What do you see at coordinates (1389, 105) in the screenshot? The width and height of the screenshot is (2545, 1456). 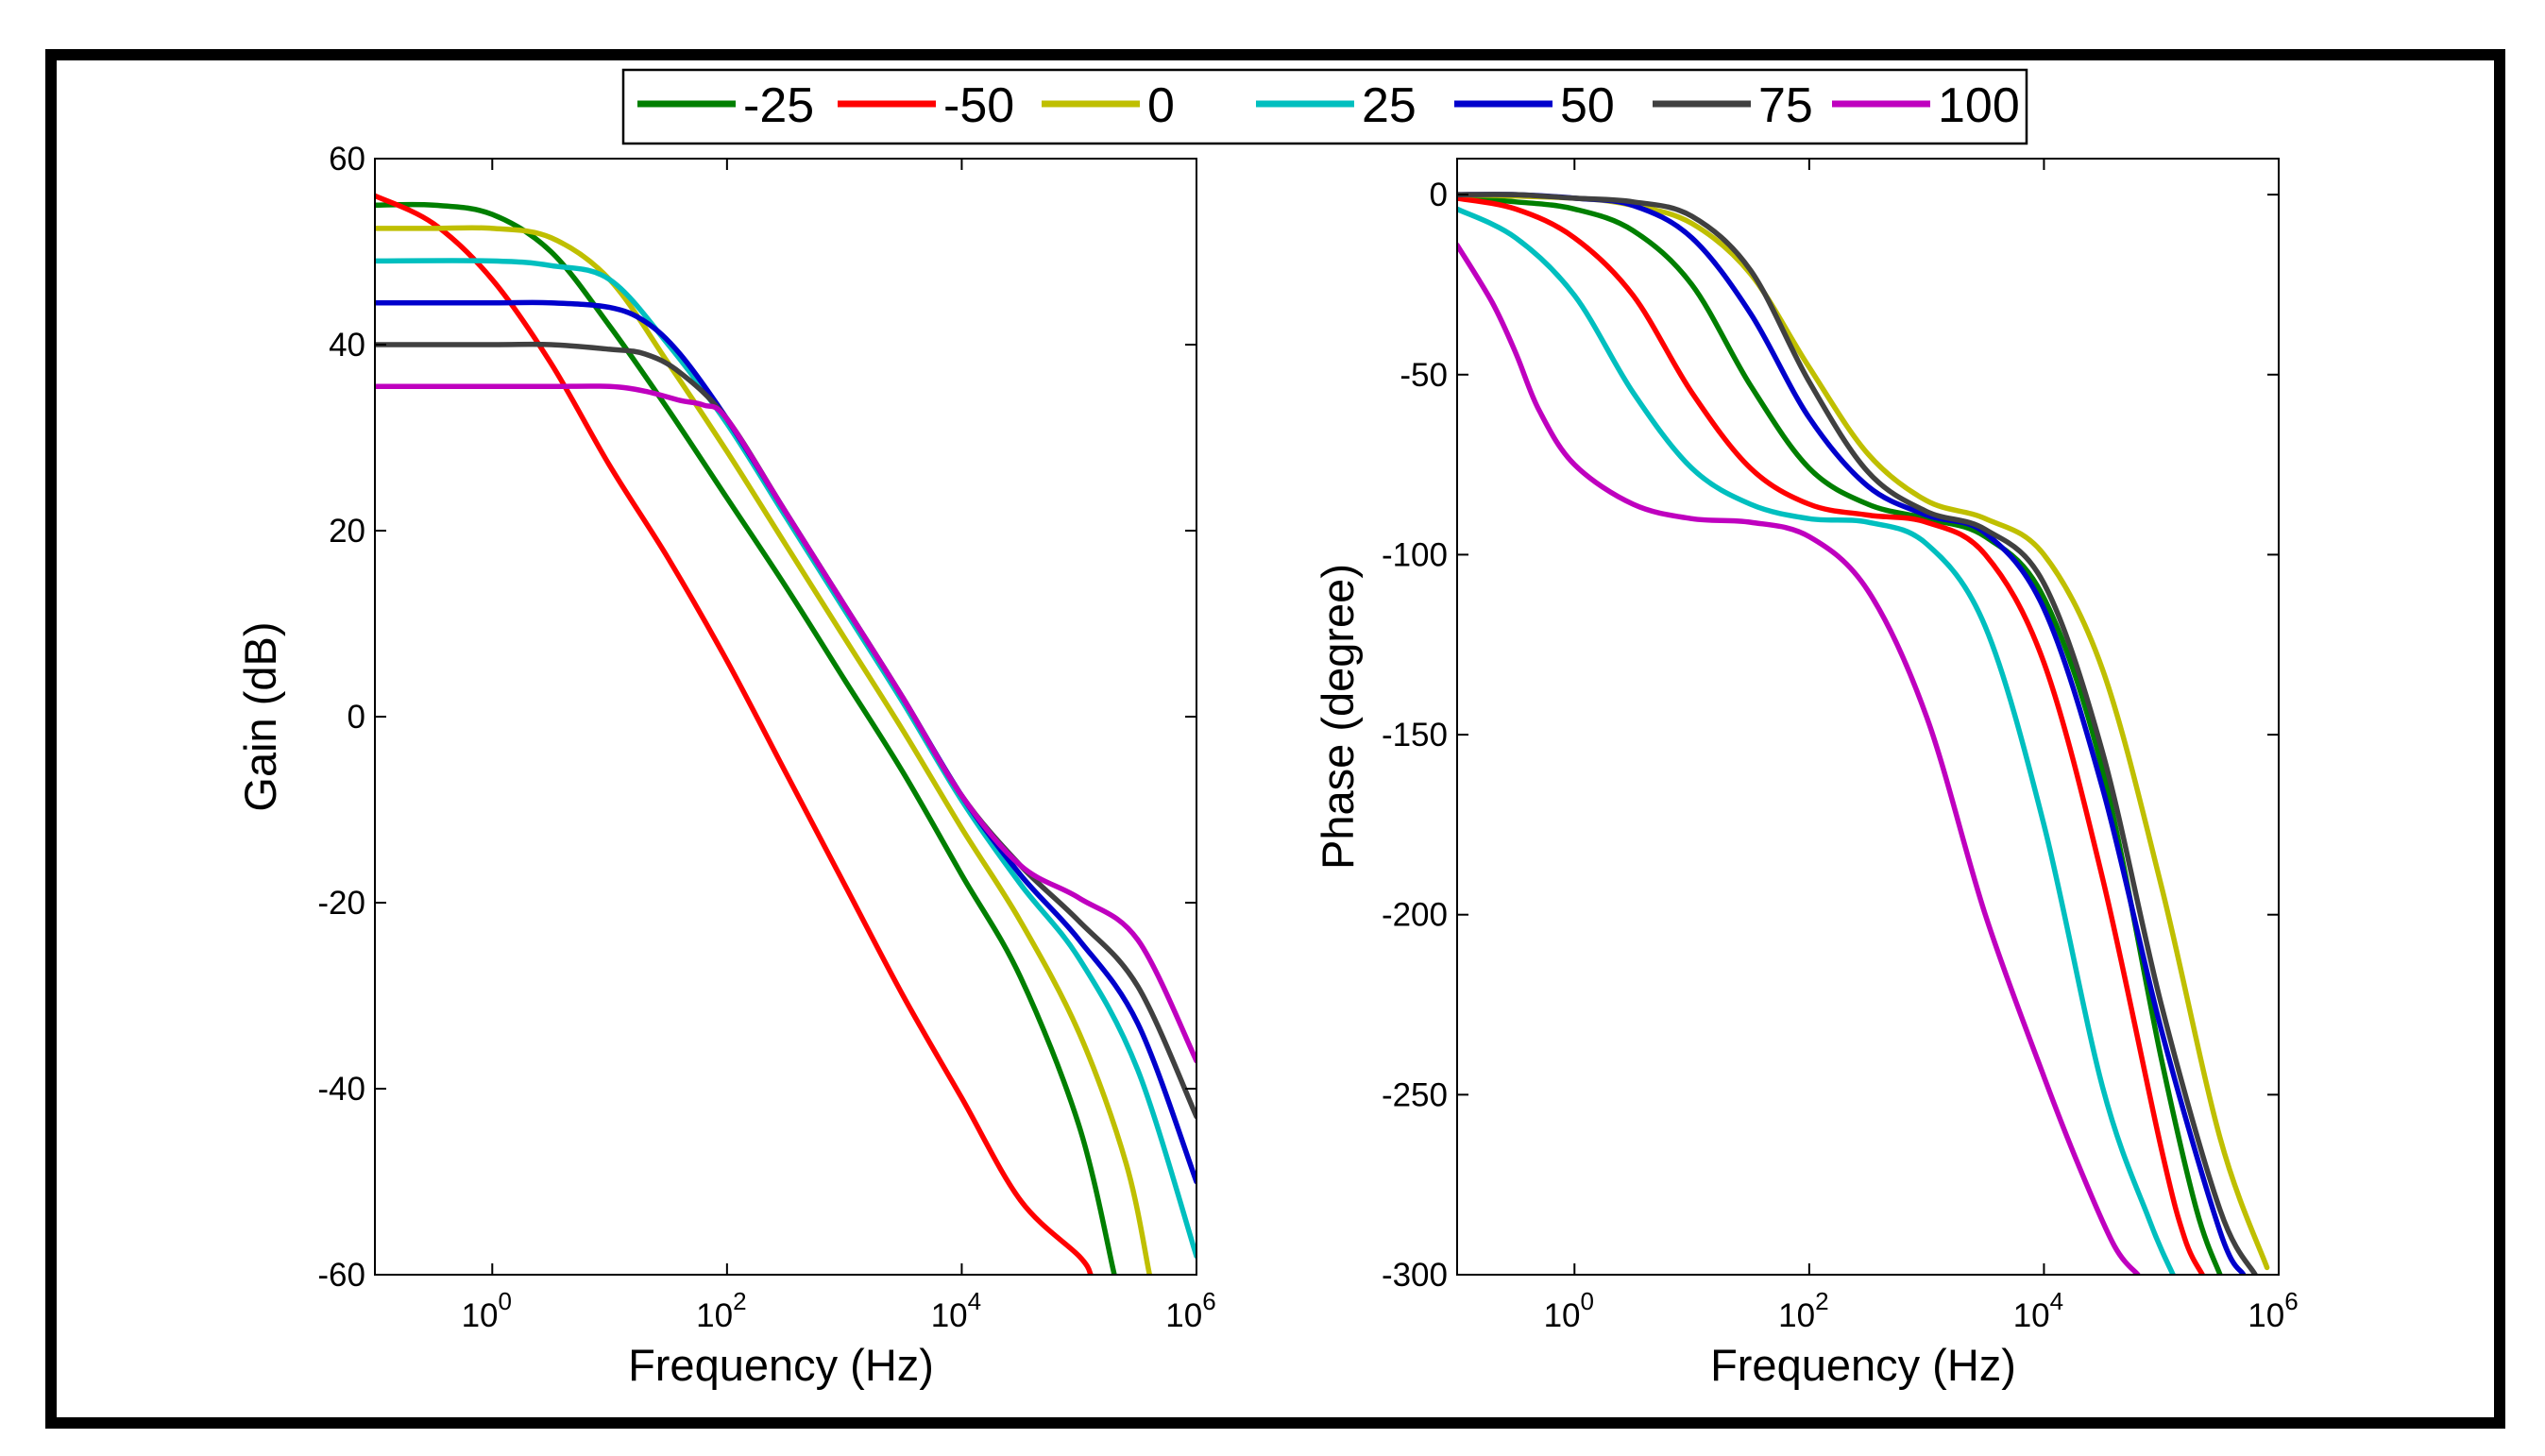 I see `legend-label: 25` at bounding box center [1389, 105].